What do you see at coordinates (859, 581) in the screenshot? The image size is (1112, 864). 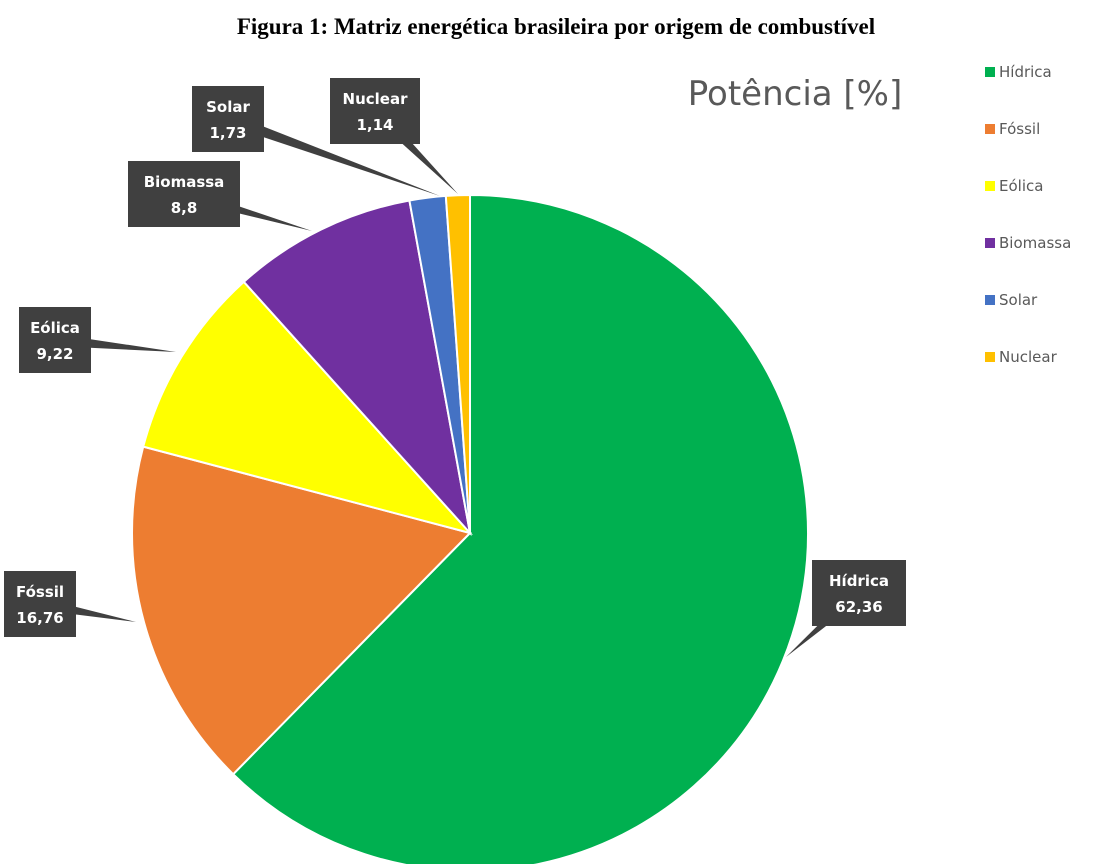 I see `data-label-category: Hídrica` at bounding box center [859, 581].